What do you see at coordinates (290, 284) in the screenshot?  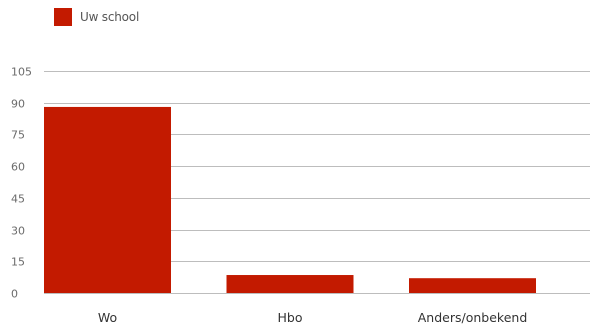 I see `bar-hbo` at bounding box center [290, 284].